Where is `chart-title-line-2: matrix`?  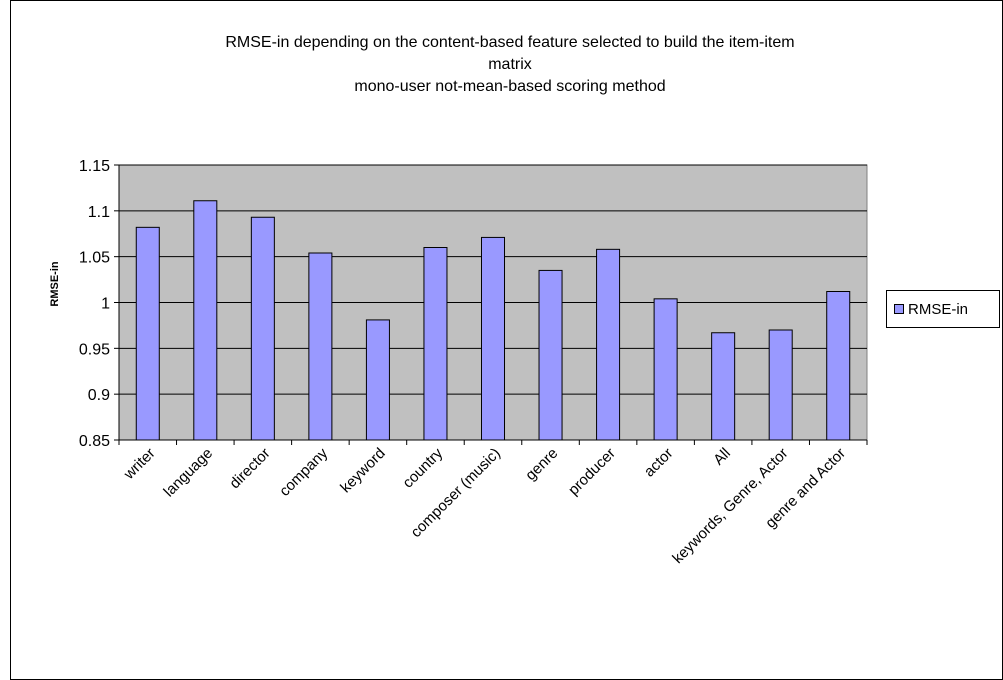 chart-title-line-2: matrix is located at coordinates (510, 64).